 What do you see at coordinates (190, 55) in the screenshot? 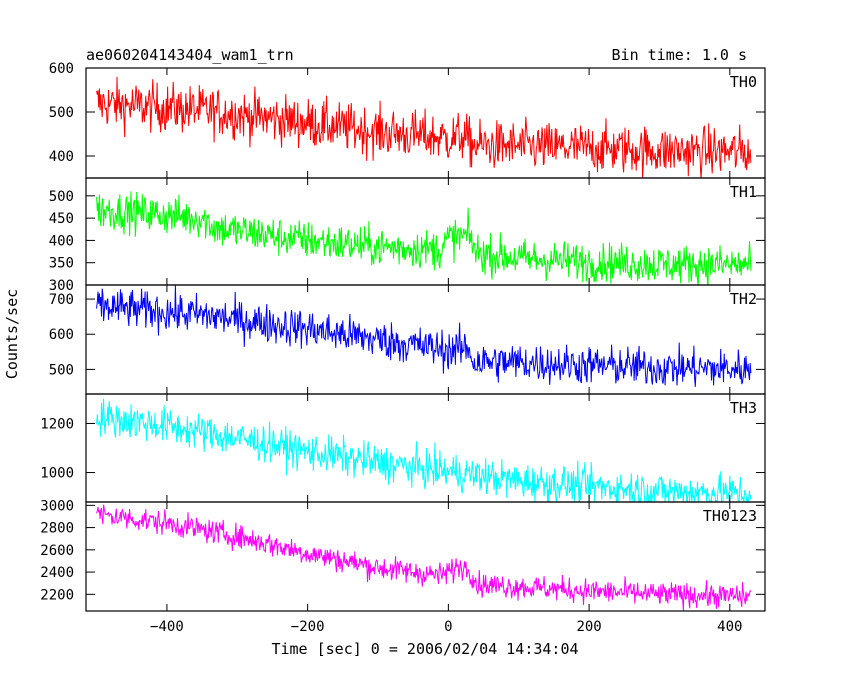
I see `chart-title: ae060204143404_wam1_trn` at bounding box center [190, 55].